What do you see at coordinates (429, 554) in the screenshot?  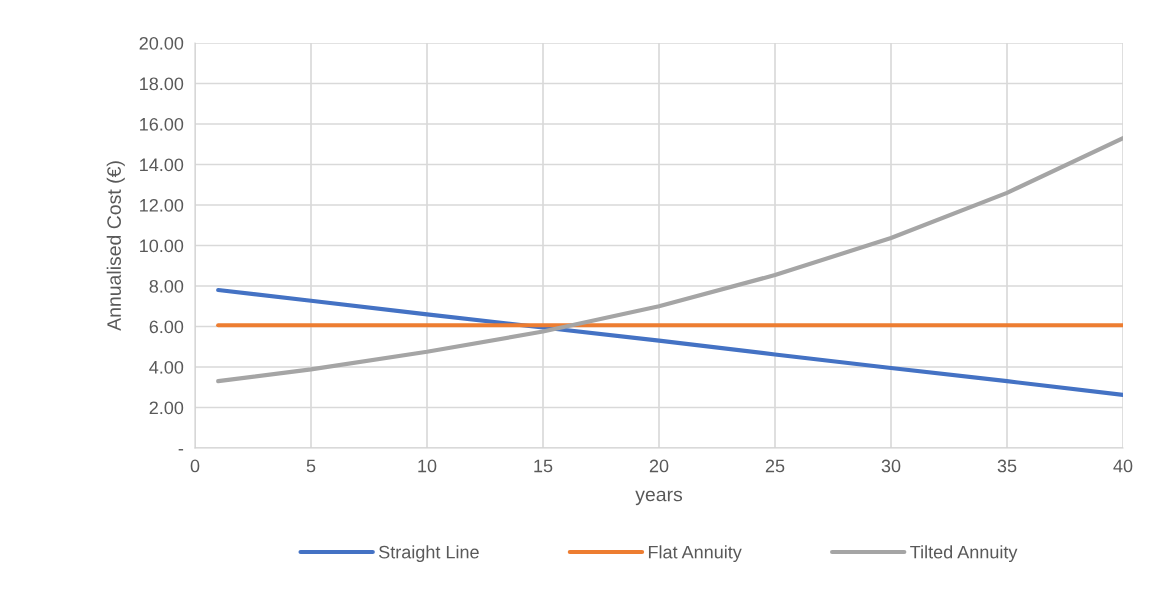 I see `legend-label: Straight Line` at bounding box center [429, 554].